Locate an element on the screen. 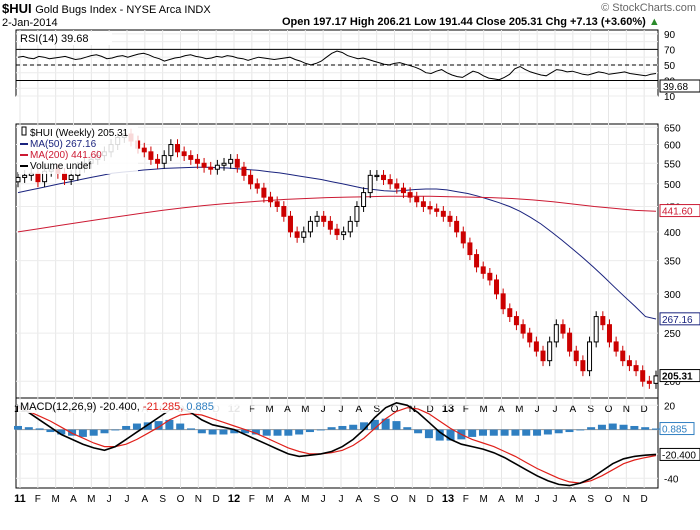 This screenshot has width=700, height=530. macd-label-part: 0.885 is located at coordinates (200, 407).